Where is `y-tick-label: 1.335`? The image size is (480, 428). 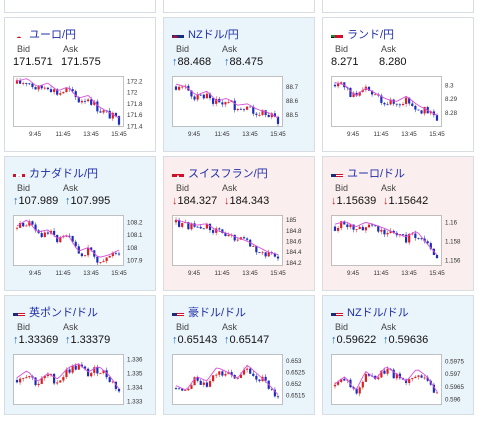
y-tick-label: 1.335 is located at coordinates (135, 373).